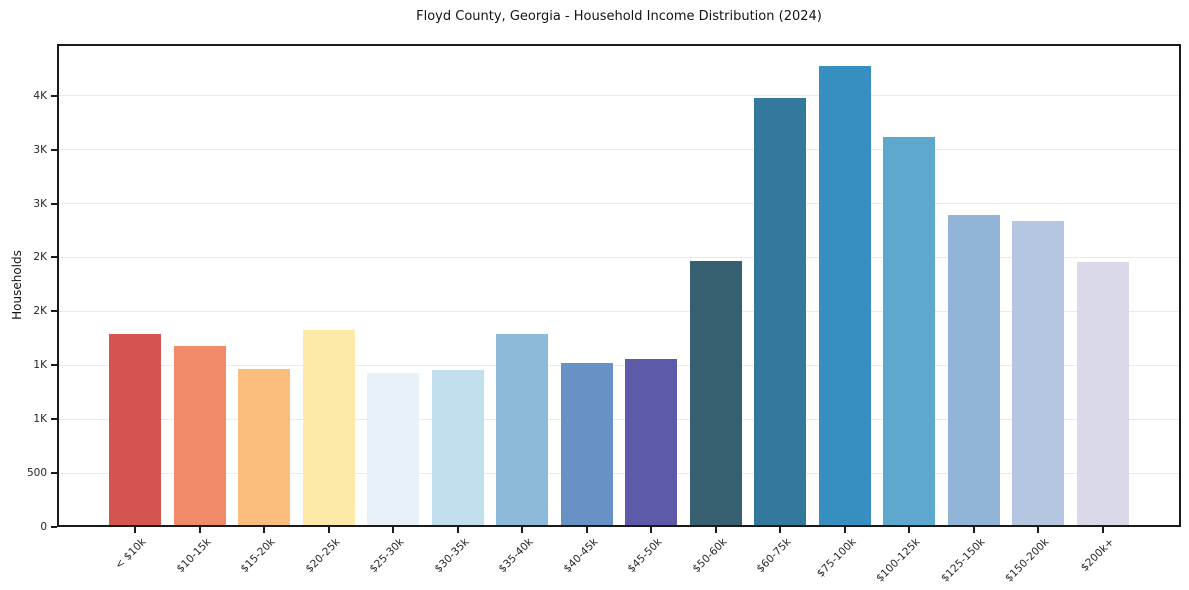 Image resolution: width=1189 pixels, height=590 pixels. What do you see at coordinates (962, 560) in the screenshot?
I see `x-tick-label: $125-150k` at bounding box center [962, 560].